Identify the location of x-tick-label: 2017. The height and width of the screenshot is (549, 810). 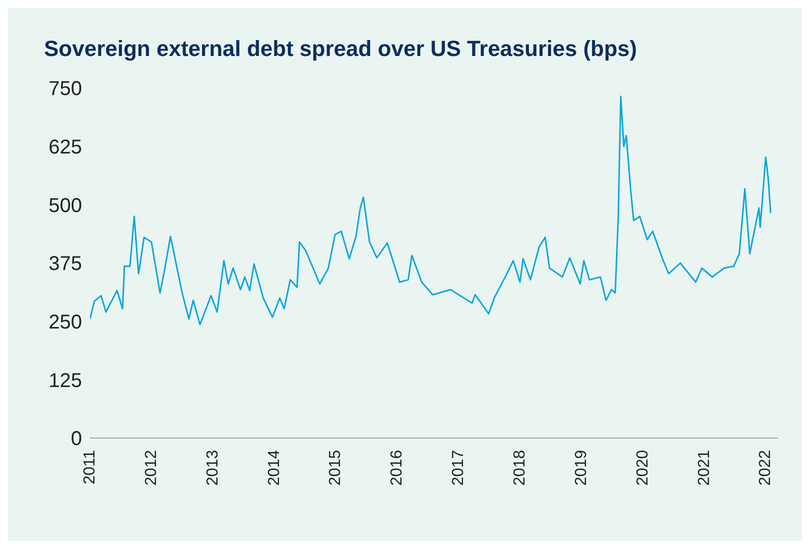
(459, 468).